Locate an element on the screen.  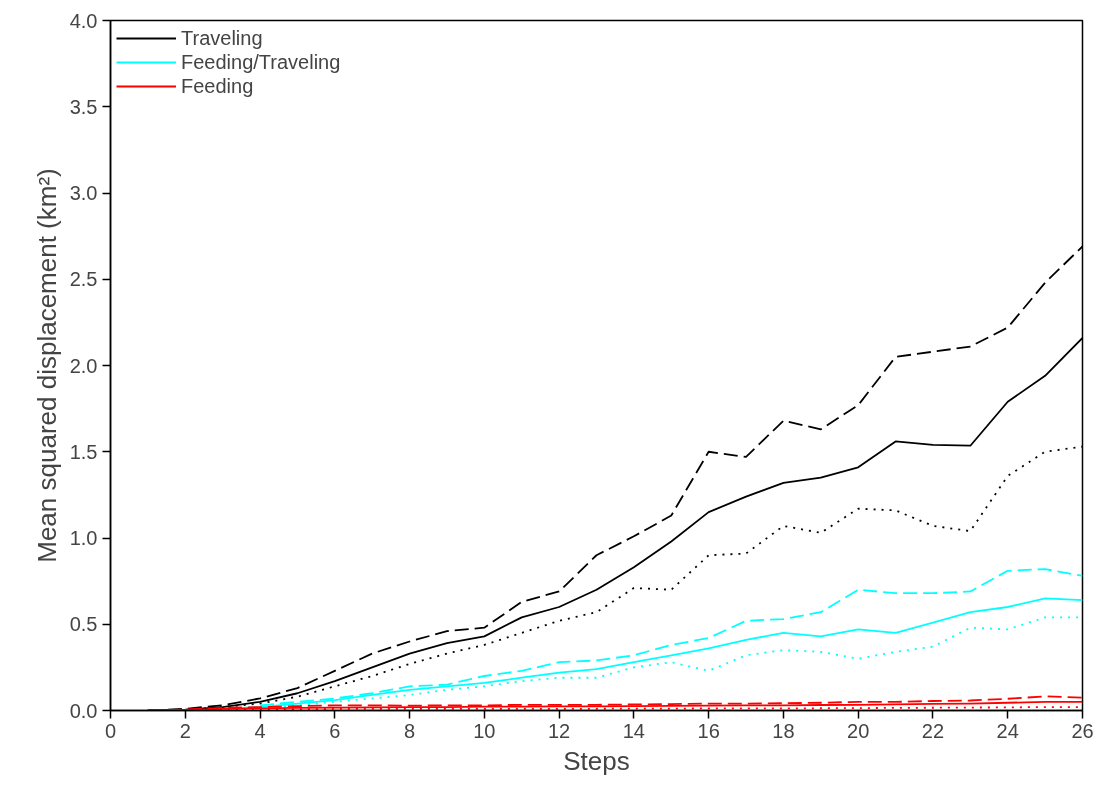
y-tick-label: 2.5 is located at coordinates (83, 279).